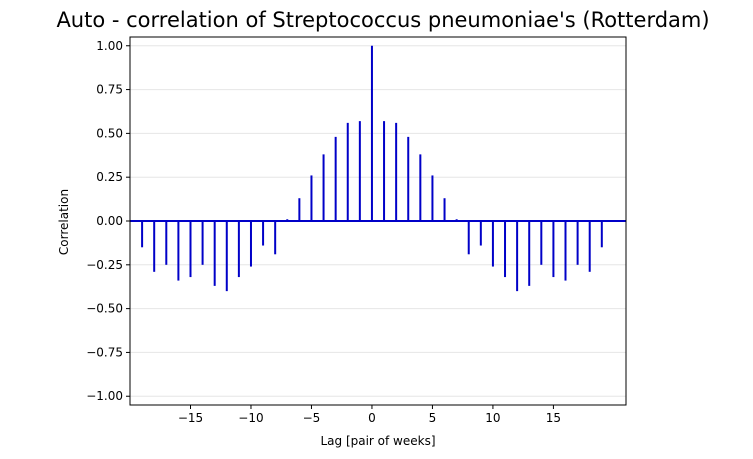  What do you see at coordinates (104, 265) in the screenshot?
I see `y-tick-label: −0.25` at bounding box center [104, 265].